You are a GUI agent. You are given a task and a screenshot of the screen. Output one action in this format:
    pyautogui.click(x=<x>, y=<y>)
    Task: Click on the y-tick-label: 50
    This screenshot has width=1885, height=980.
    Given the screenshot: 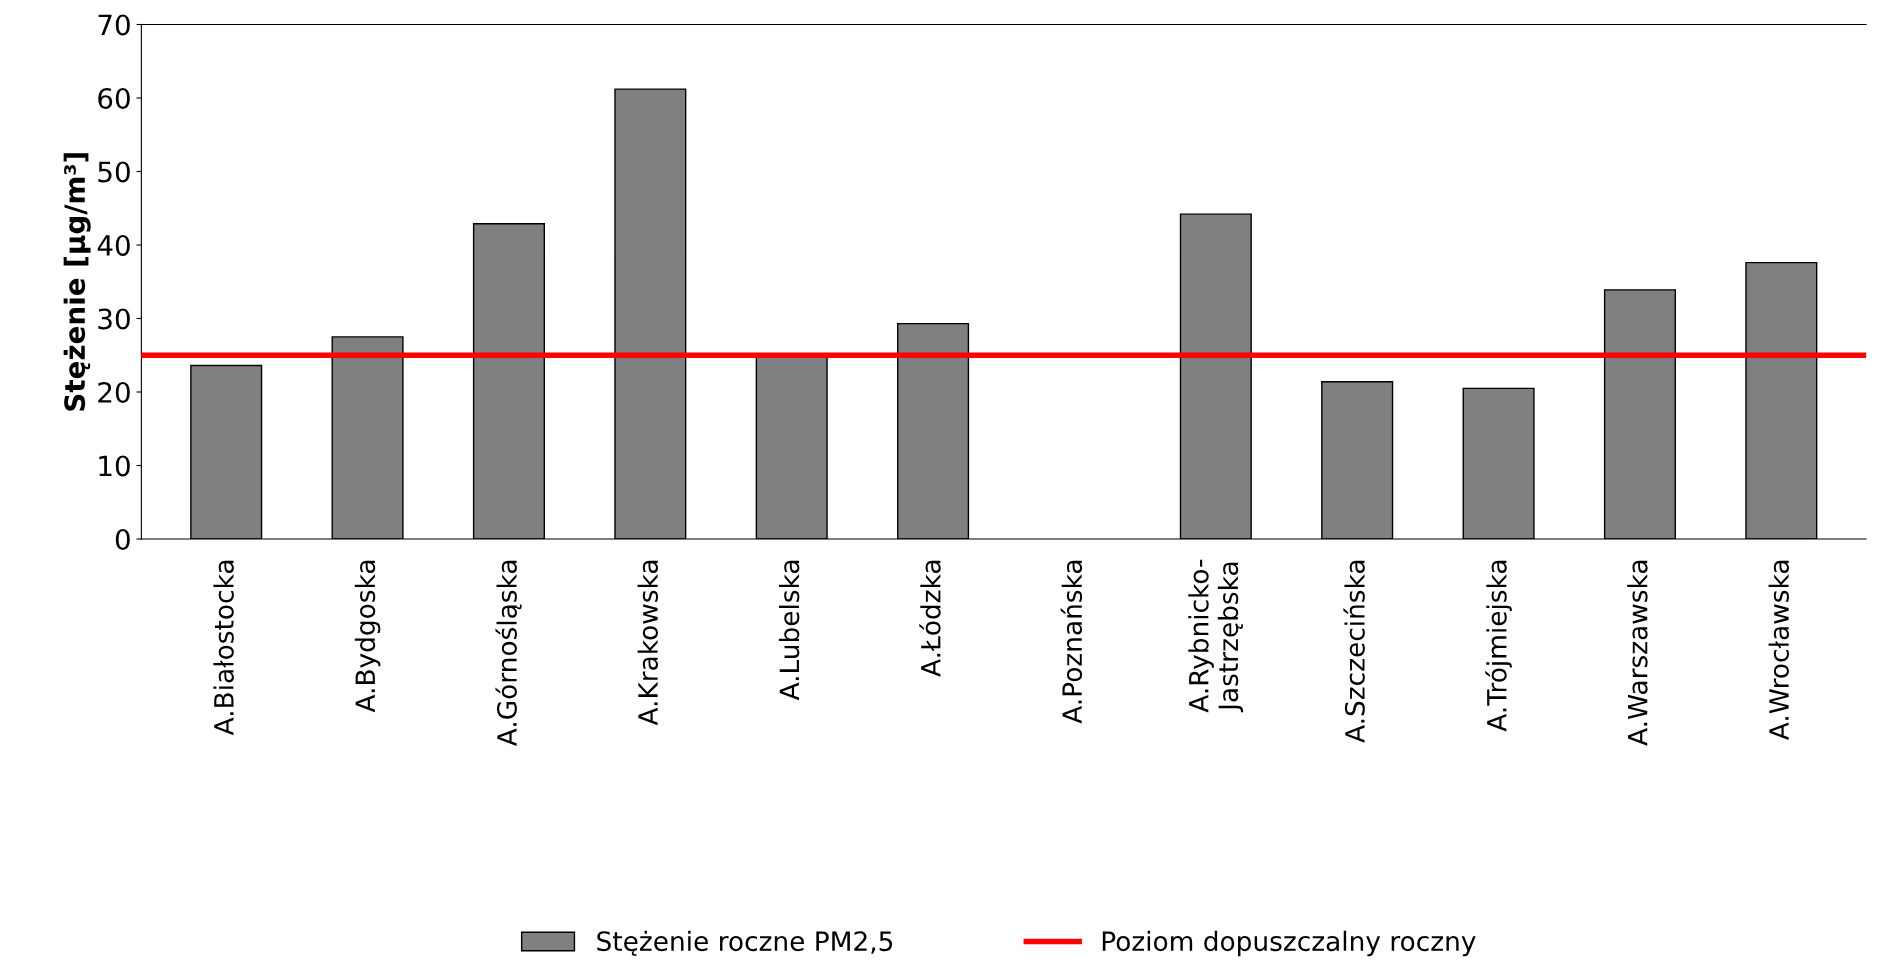 What is the action you would take?
    pyautogui.click(x=114, y=172)
    